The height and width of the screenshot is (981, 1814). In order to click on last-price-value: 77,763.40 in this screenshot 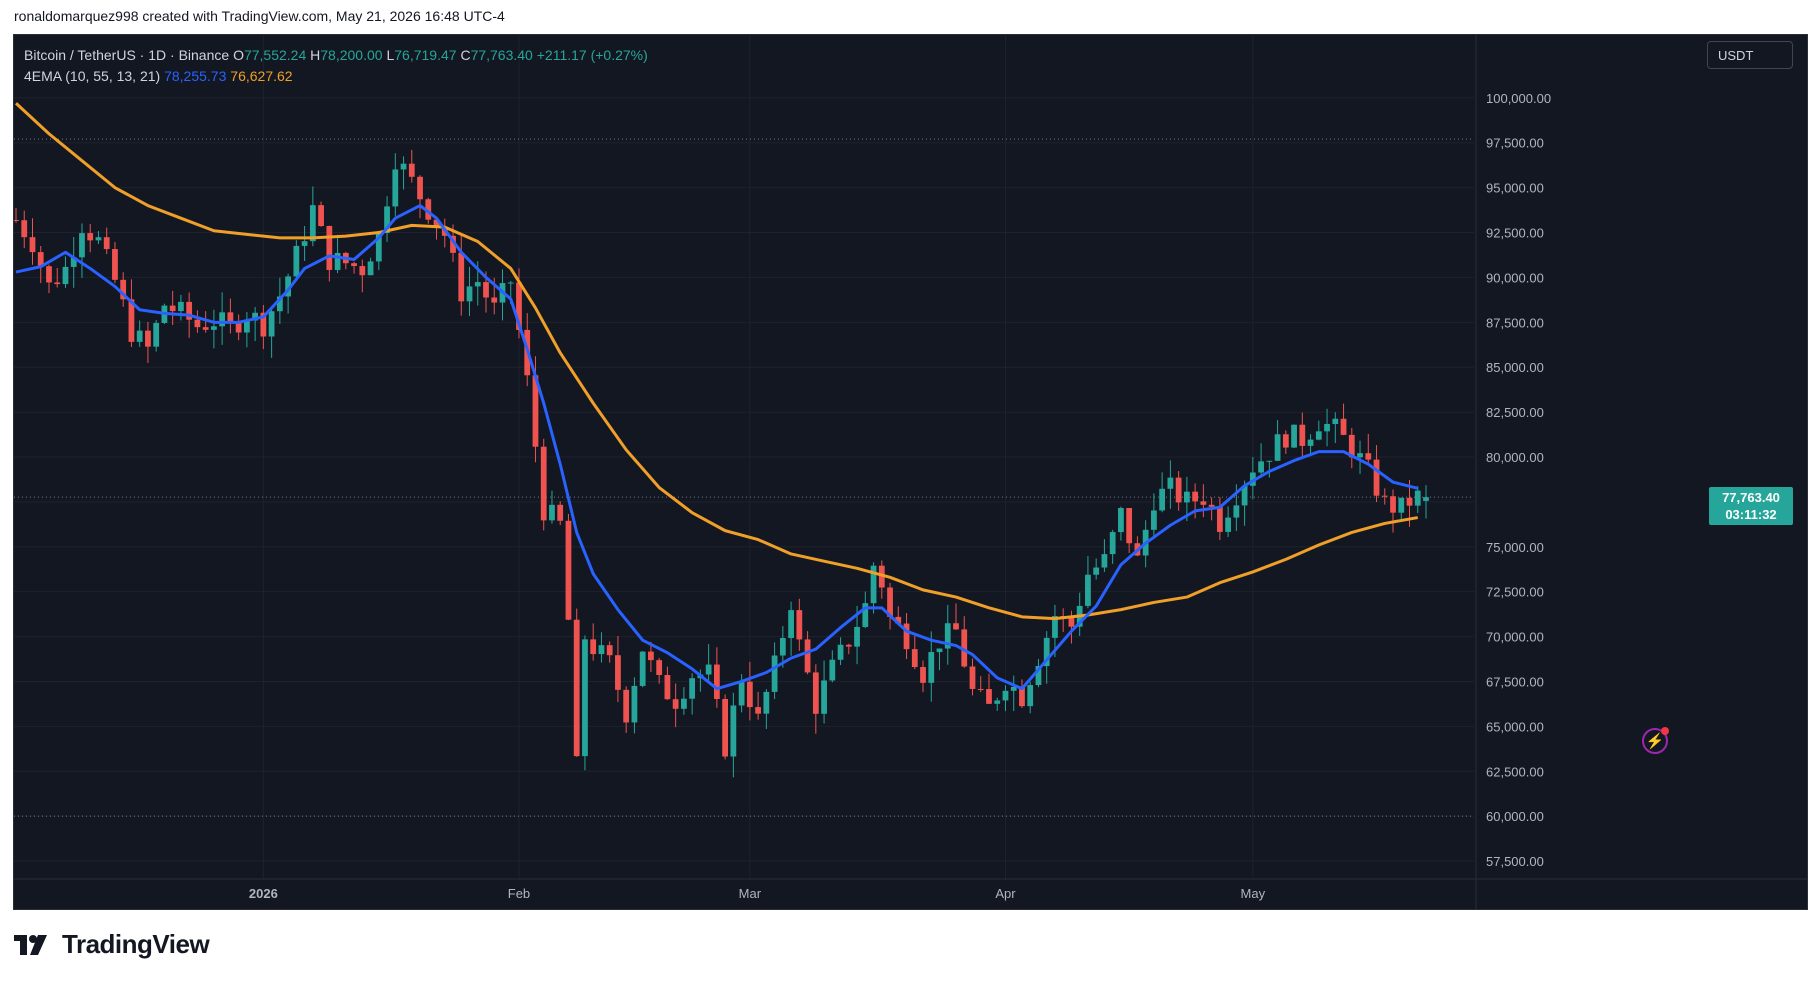, I will do `click(1751, 498)`.